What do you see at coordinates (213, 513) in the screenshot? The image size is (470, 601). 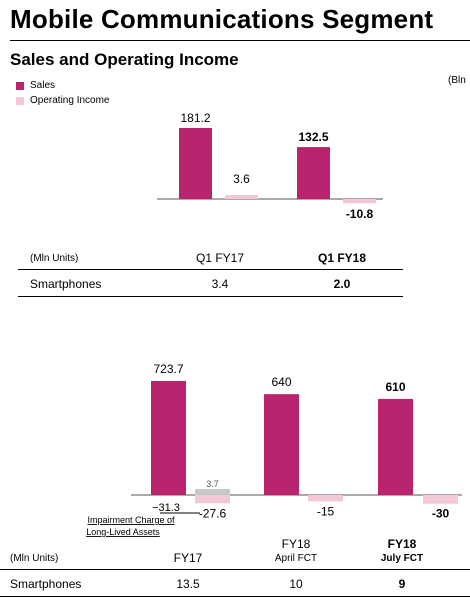 I see `chart2-label-oi-0: -27.6` at bounding box center [213, 513].